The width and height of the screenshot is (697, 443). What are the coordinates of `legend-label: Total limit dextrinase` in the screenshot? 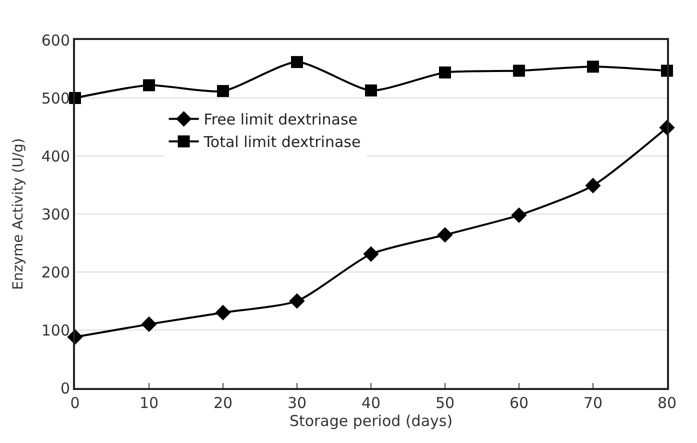 It's located at (281, 142).